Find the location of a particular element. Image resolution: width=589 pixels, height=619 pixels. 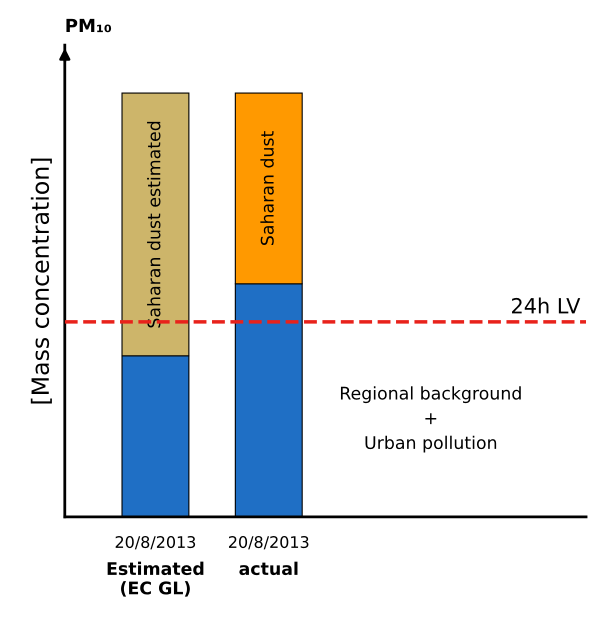

annotation: Saharan dust is located at coordinates (267, 188).